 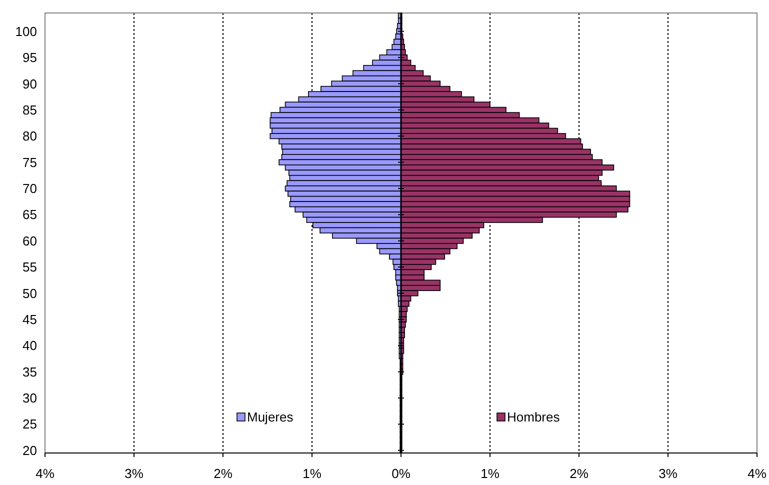 I want to click on y-tick-label: 95, so click(x=29, y=58).